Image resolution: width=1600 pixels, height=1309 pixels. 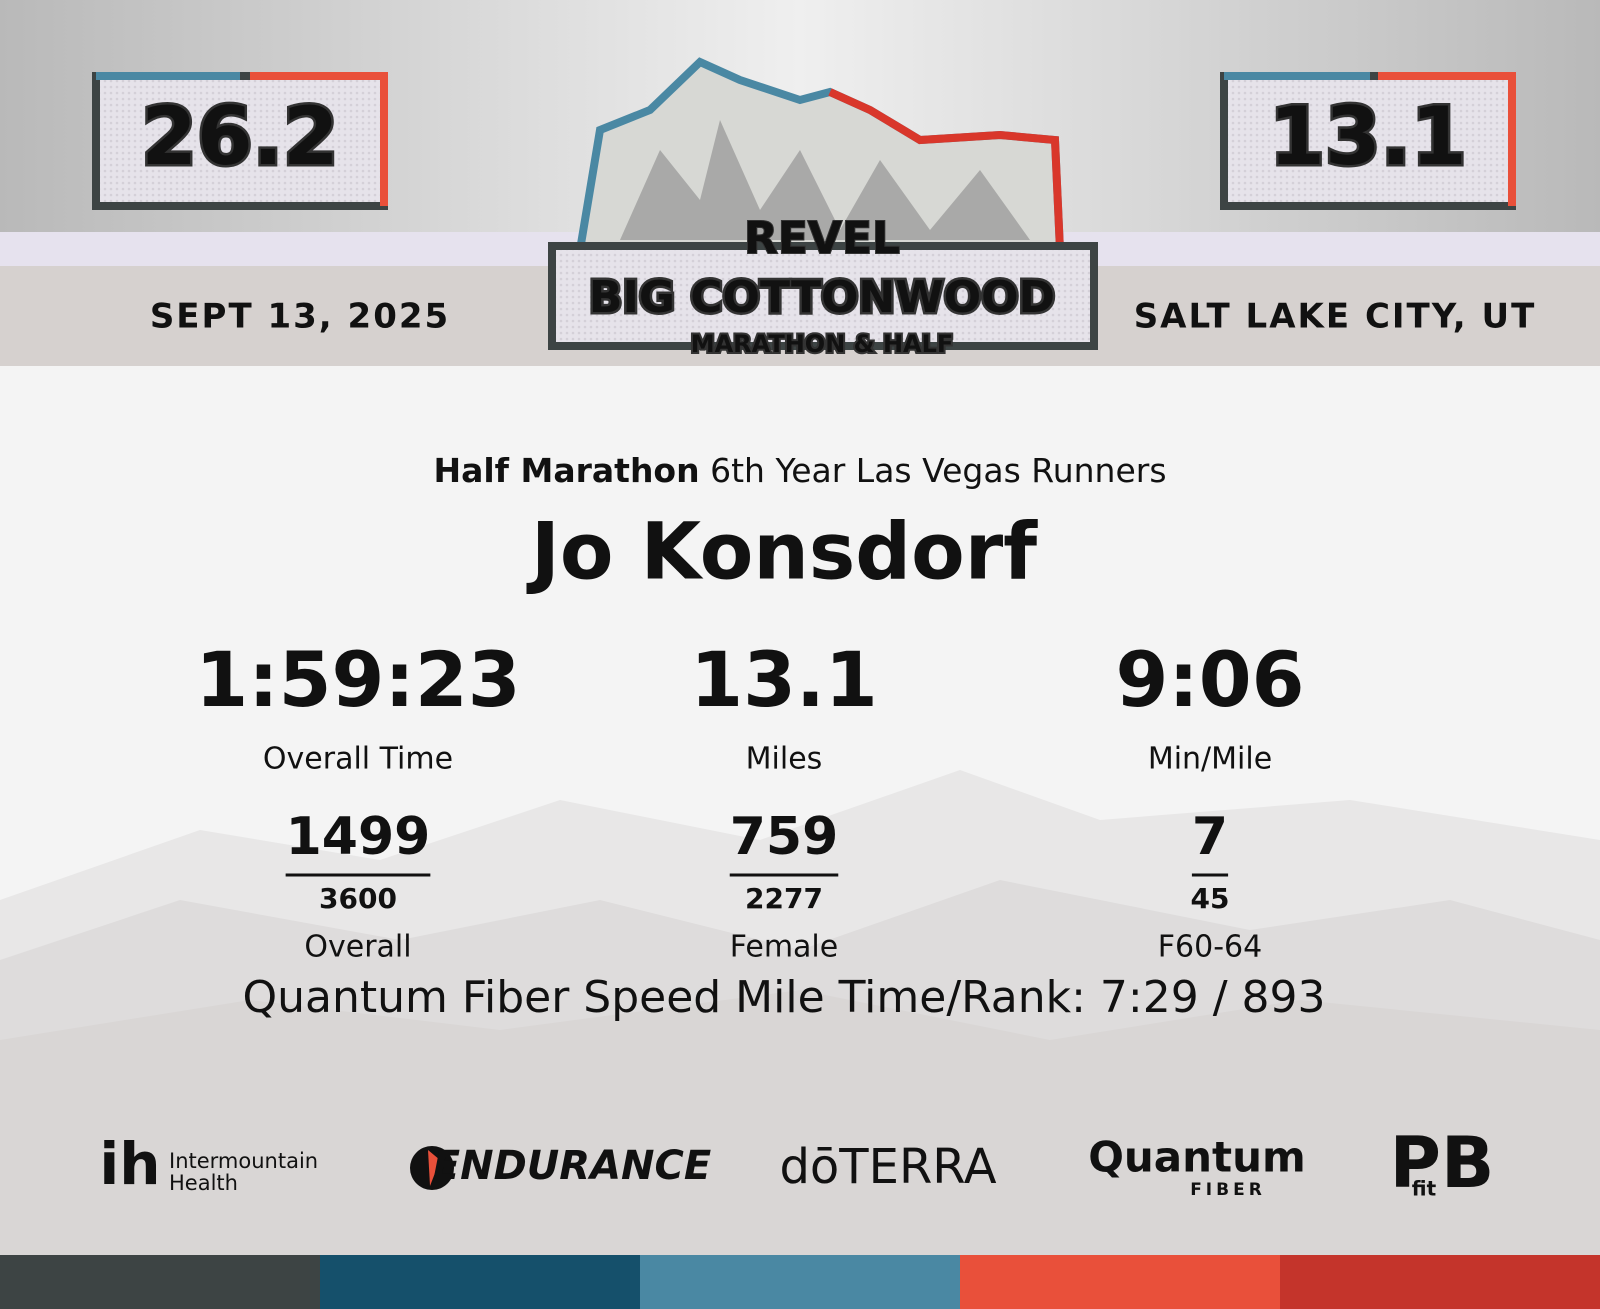 I want to click on rank-value: 7, so click(x=1210, y=837).